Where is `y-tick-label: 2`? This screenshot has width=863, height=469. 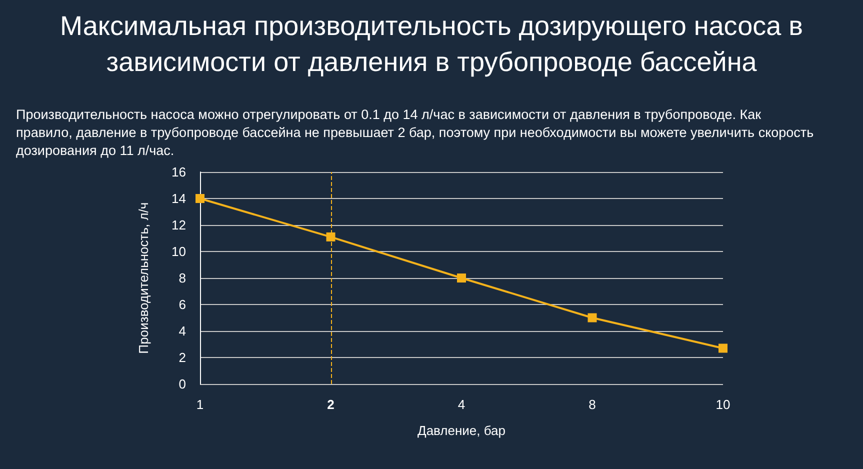
y-tick-label: 2 is located at coordinates (182, 357).